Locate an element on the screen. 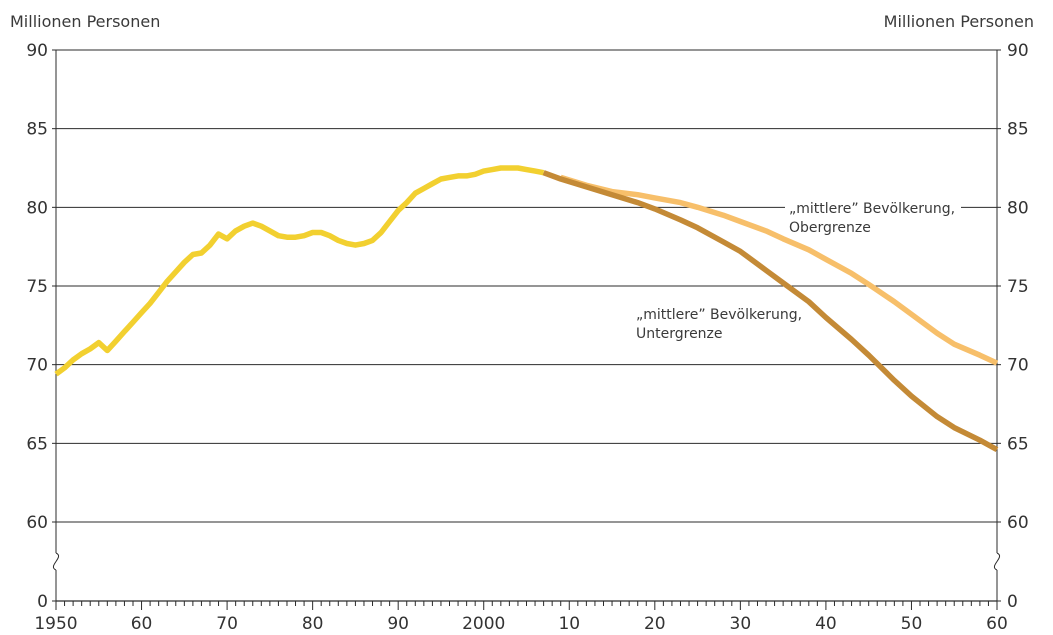 This screenshot has width=1053, height=635. y-tick-left-85: 85 is located at coordinates (37, 130).